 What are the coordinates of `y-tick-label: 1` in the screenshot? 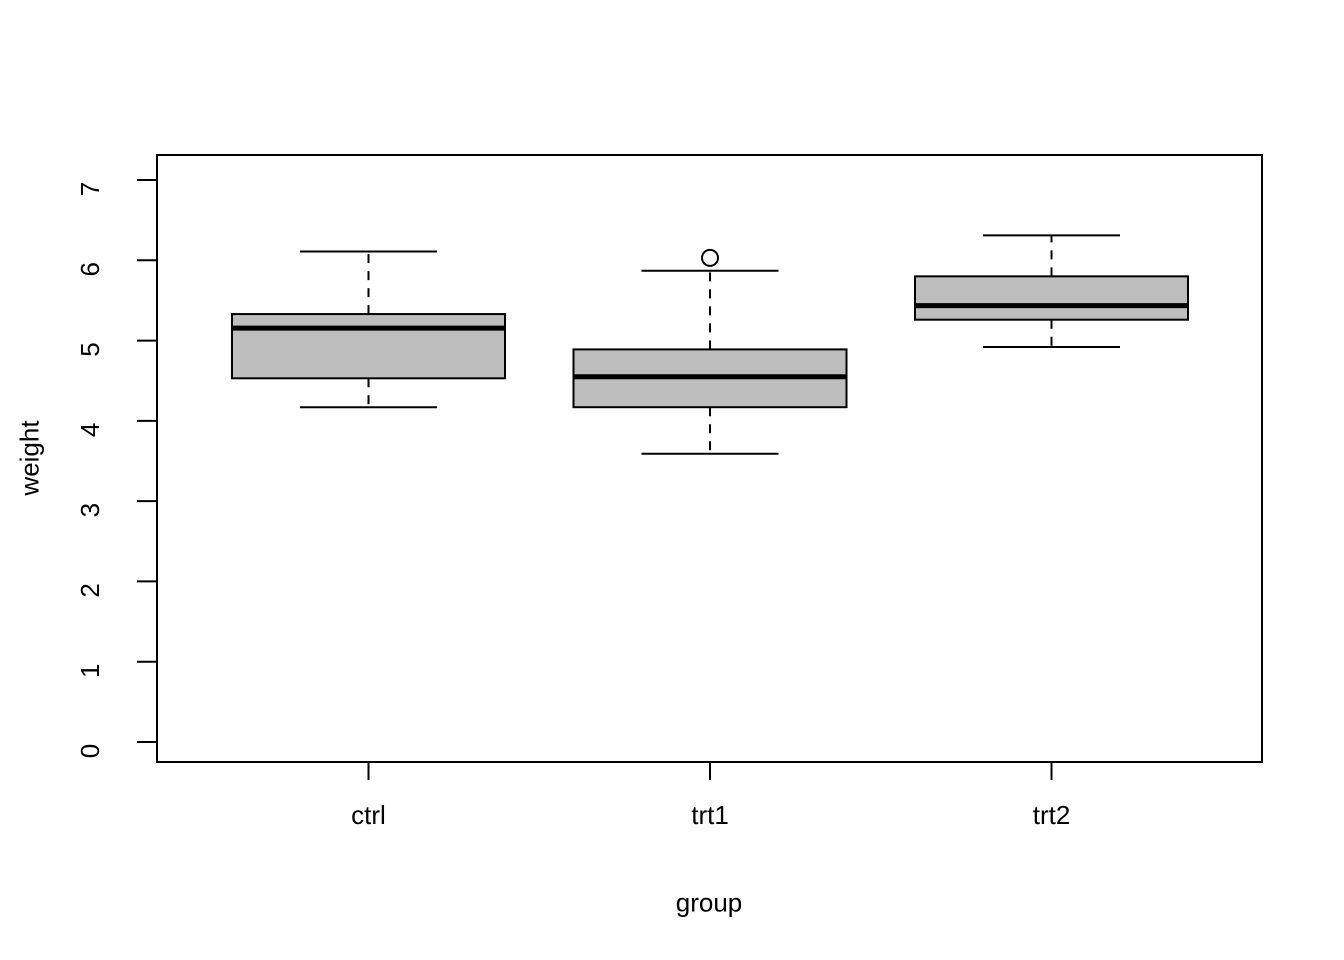 It's located at (90, 670).